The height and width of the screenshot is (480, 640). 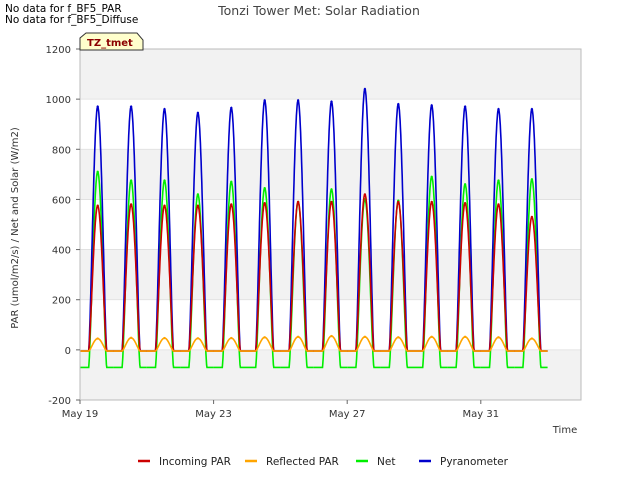 What do you see at coordinates (61, 301) in the screenshot?
I see `y-tick-label: 200` at bounding box center [61, 301].